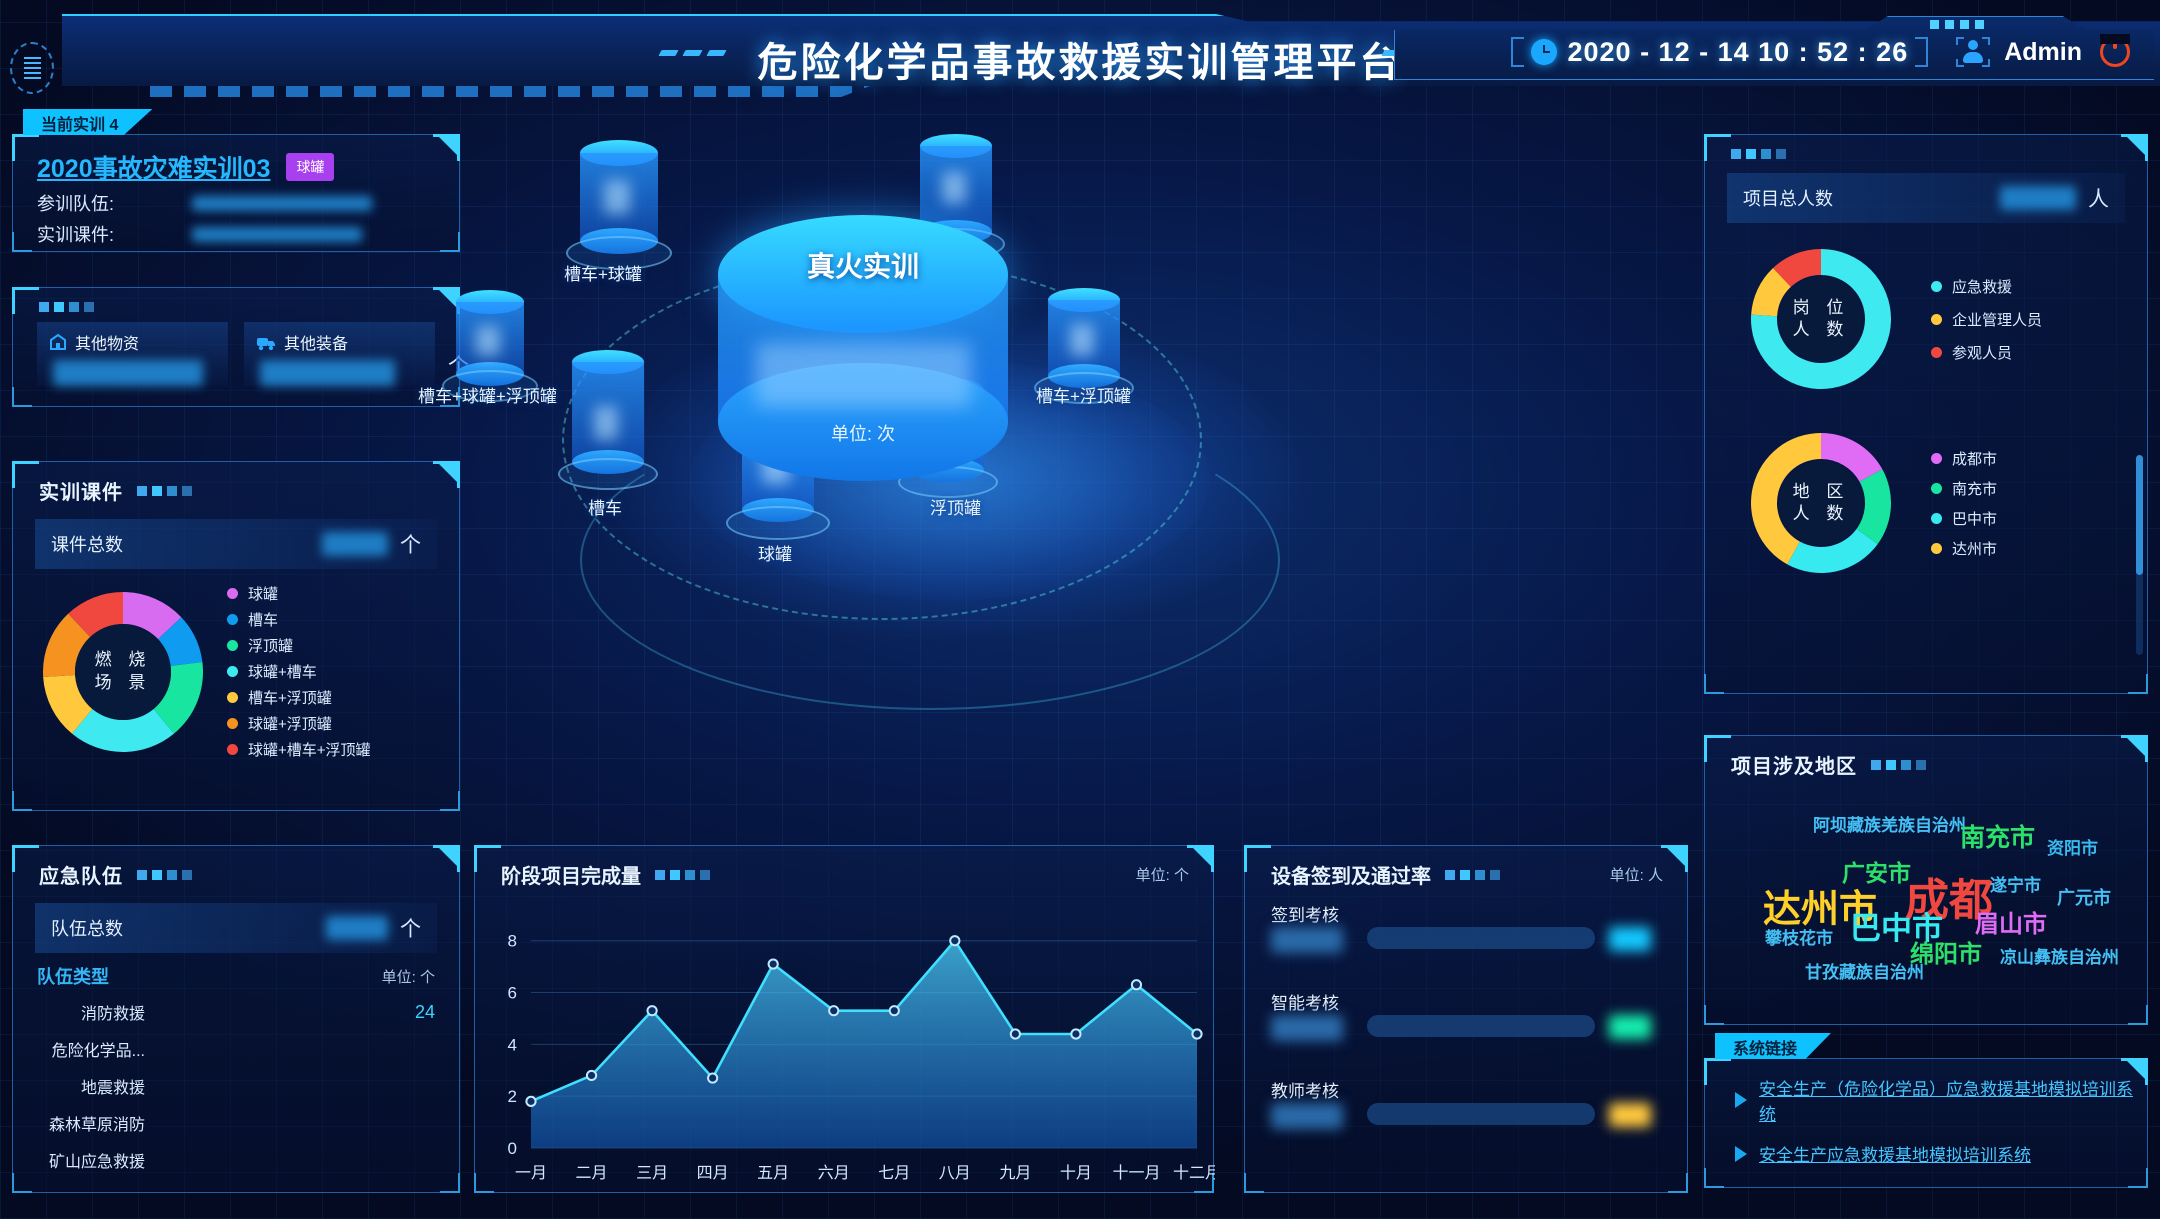  Describe the element at coordinates (2015, 885) in the screenshot. I see `wordcloud-word: 遂宁市` at that location.